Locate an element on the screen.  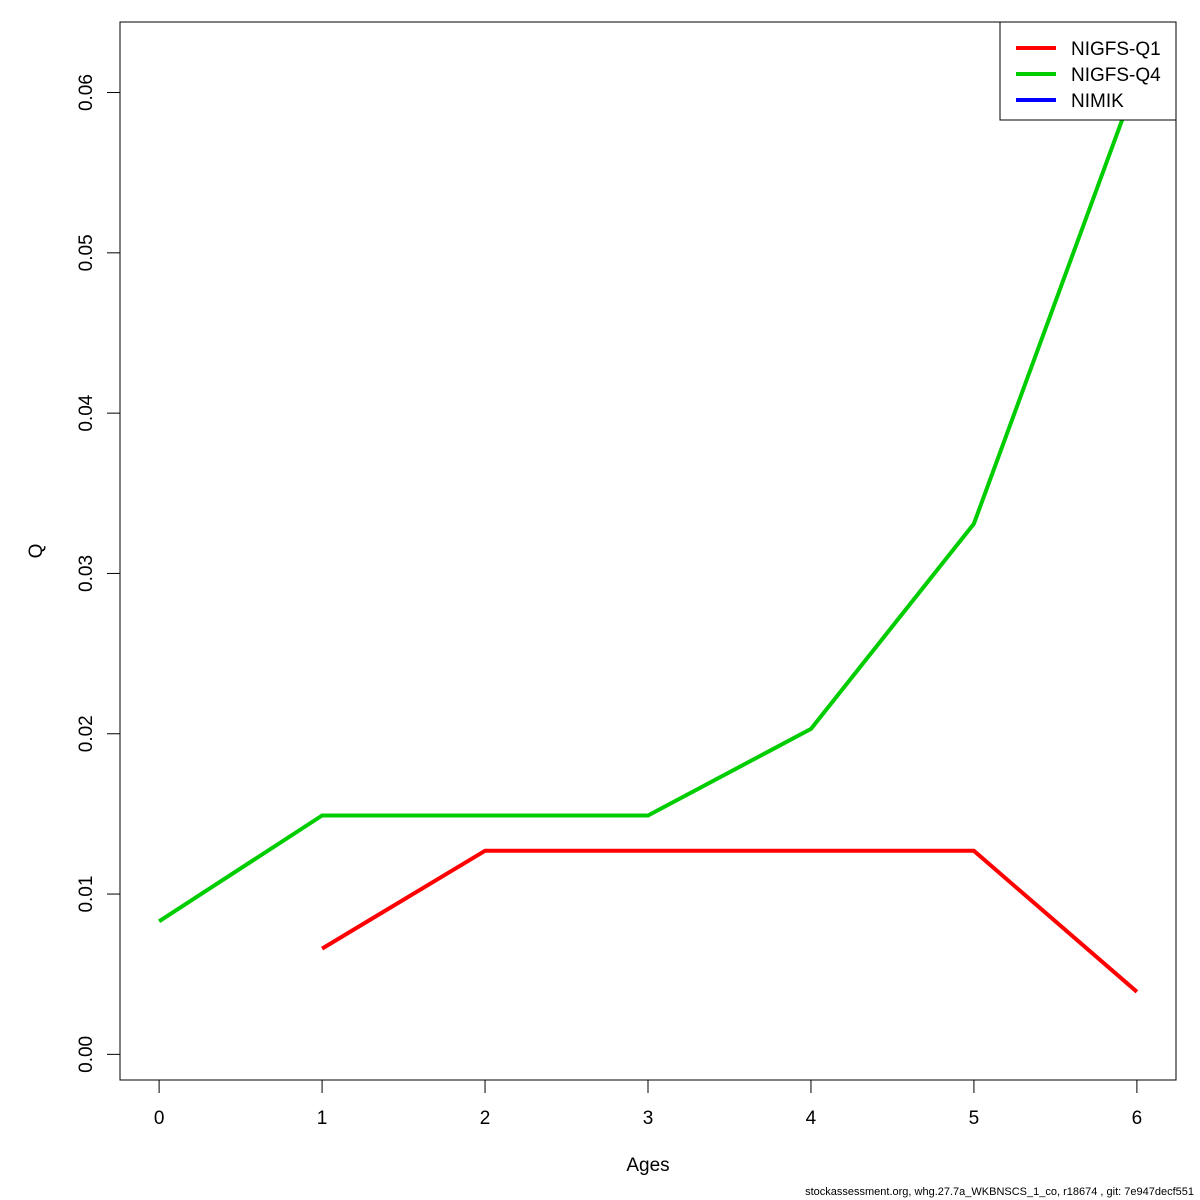
y-tick-label: 0.01 is located at coordinates (86, 894).